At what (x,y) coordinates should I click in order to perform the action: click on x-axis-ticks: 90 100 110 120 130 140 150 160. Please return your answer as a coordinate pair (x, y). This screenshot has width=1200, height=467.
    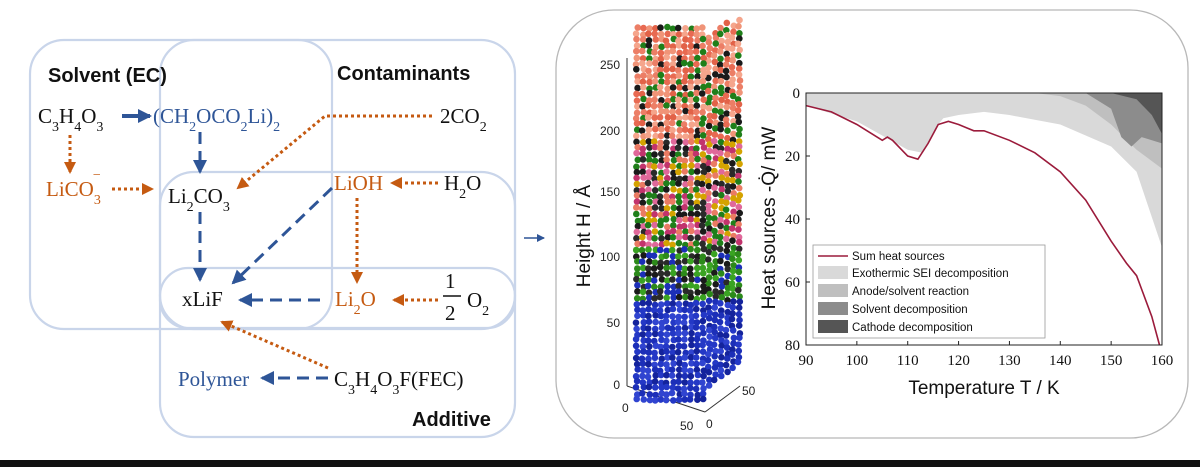
    Looking at the image, I should click on (986, 355).